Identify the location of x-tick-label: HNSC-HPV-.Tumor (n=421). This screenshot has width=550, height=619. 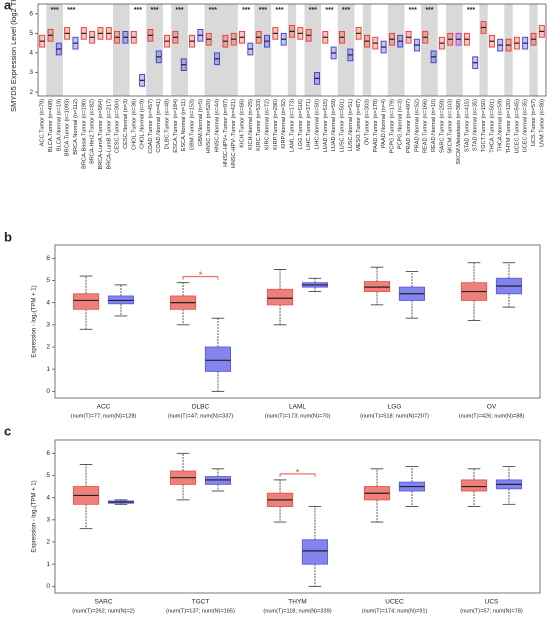
(234, 133).